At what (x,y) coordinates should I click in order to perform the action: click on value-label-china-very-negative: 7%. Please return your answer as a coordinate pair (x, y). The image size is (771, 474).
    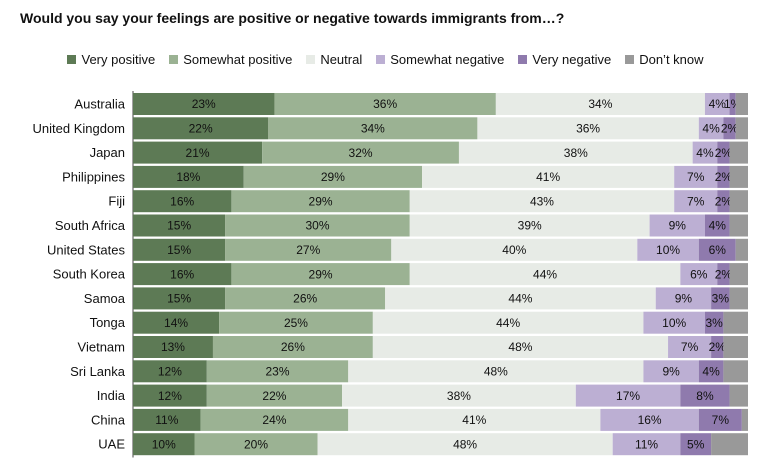
    Looking at the image, I should click on (721, 420).